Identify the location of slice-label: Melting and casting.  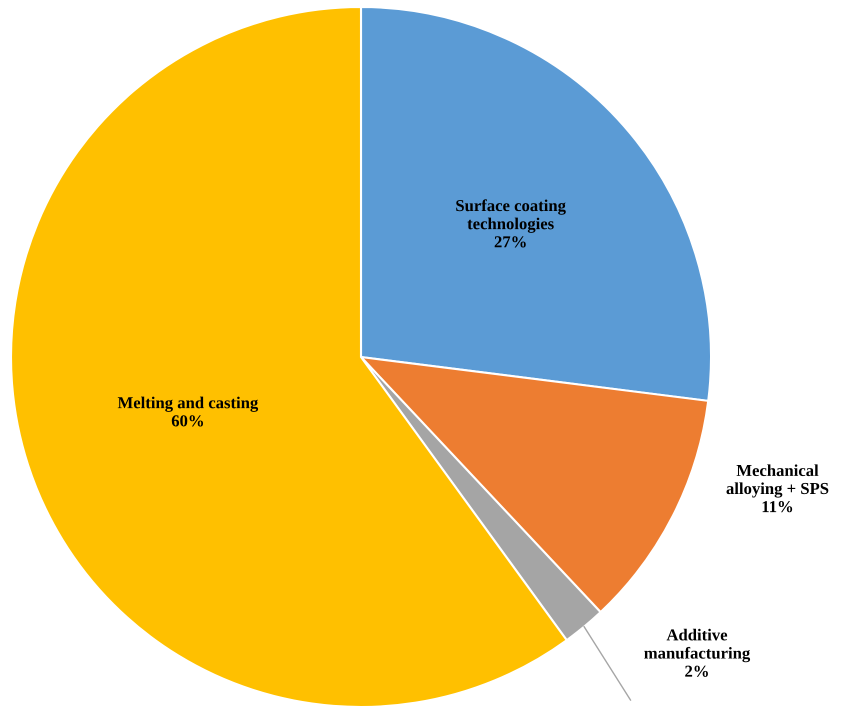
(188, 404).